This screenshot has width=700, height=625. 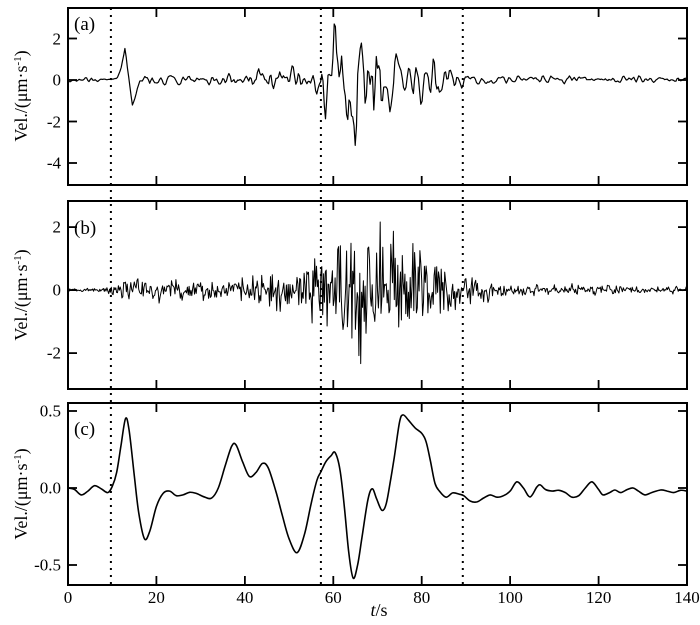 I want to click on x-tick-label: 20, so click(x=156, y=597).